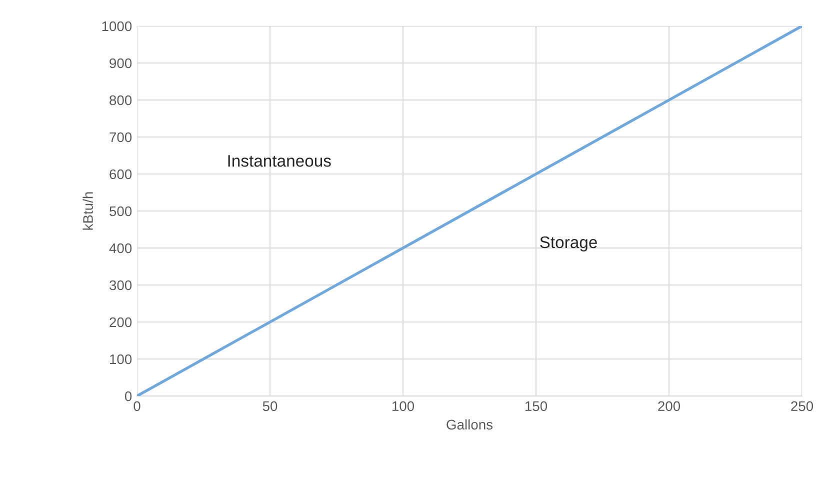 This screenshot has width=827, height=479. I want to click on y-tick-label: 600, so click(121, 174).